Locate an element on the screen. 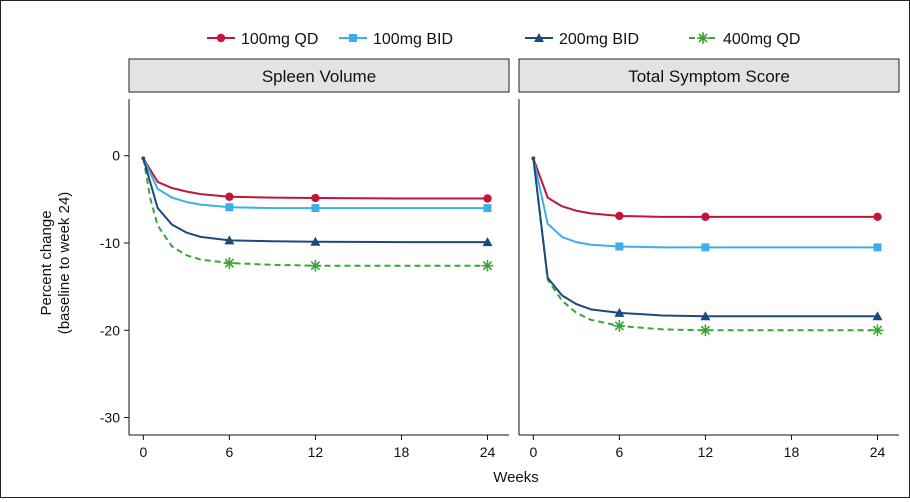 This screenshot has height=502, width=910. y-axis-title-line1: Percent change is located at coordinates (46, 262).